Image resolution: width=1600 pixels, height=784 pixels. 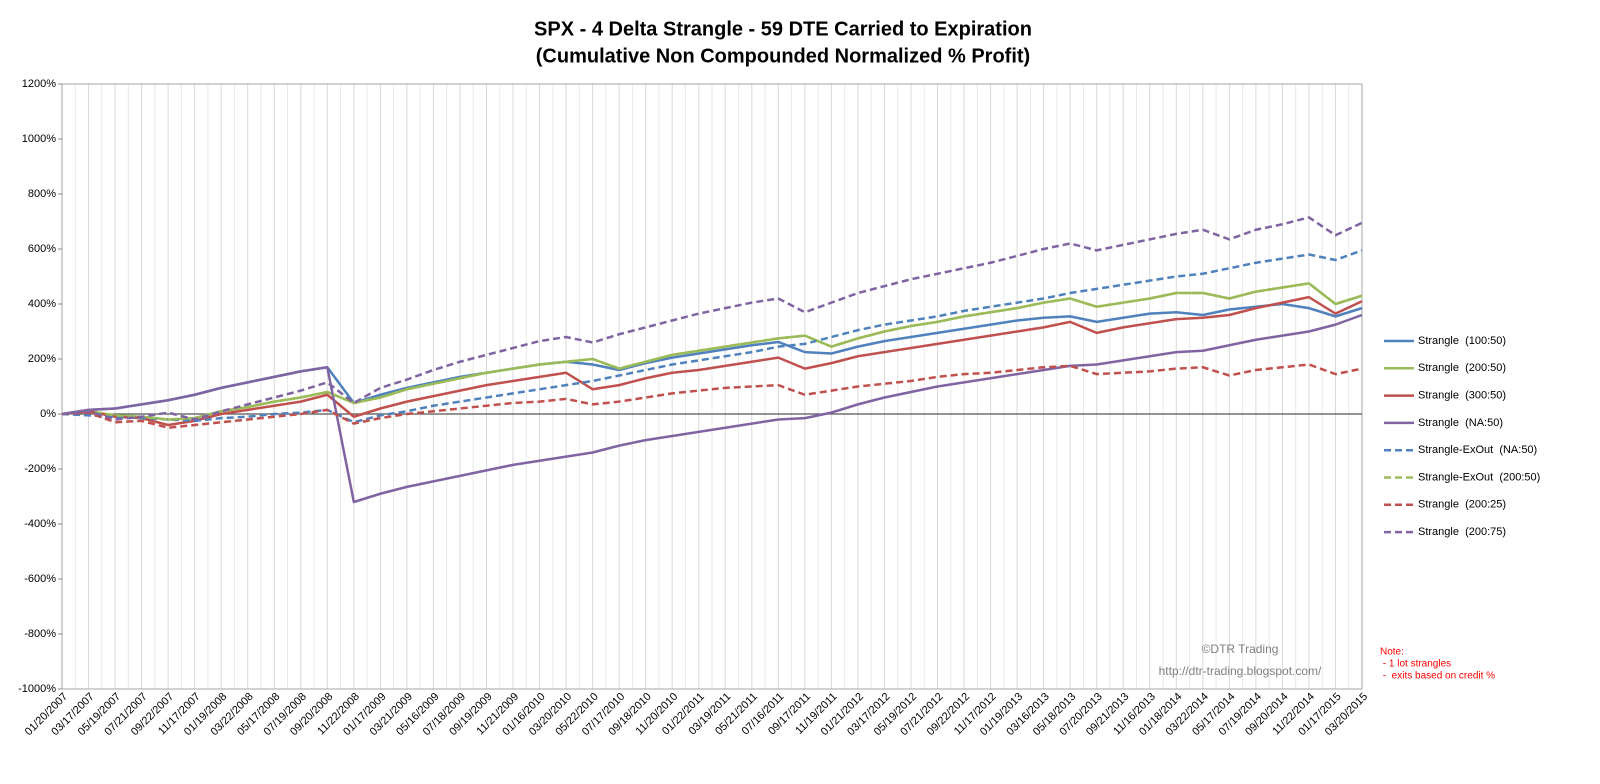 I want to click on legend-label: Strangle (200:50), so click(x=1462, y=368).